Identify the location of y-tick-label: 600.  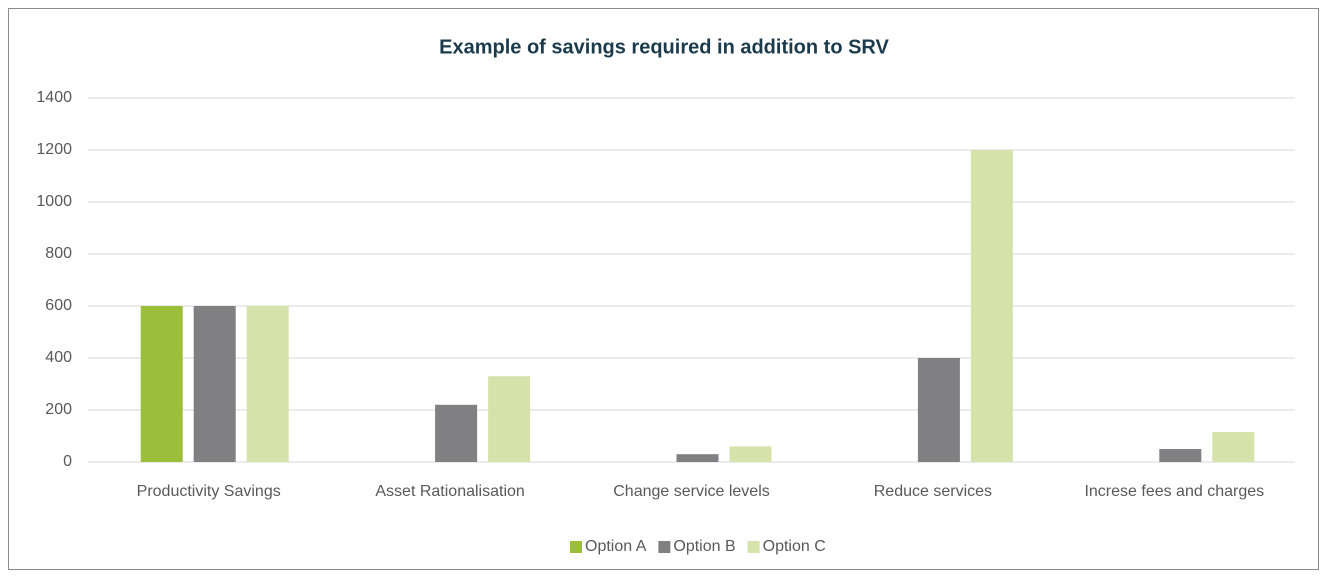
(58, 305).